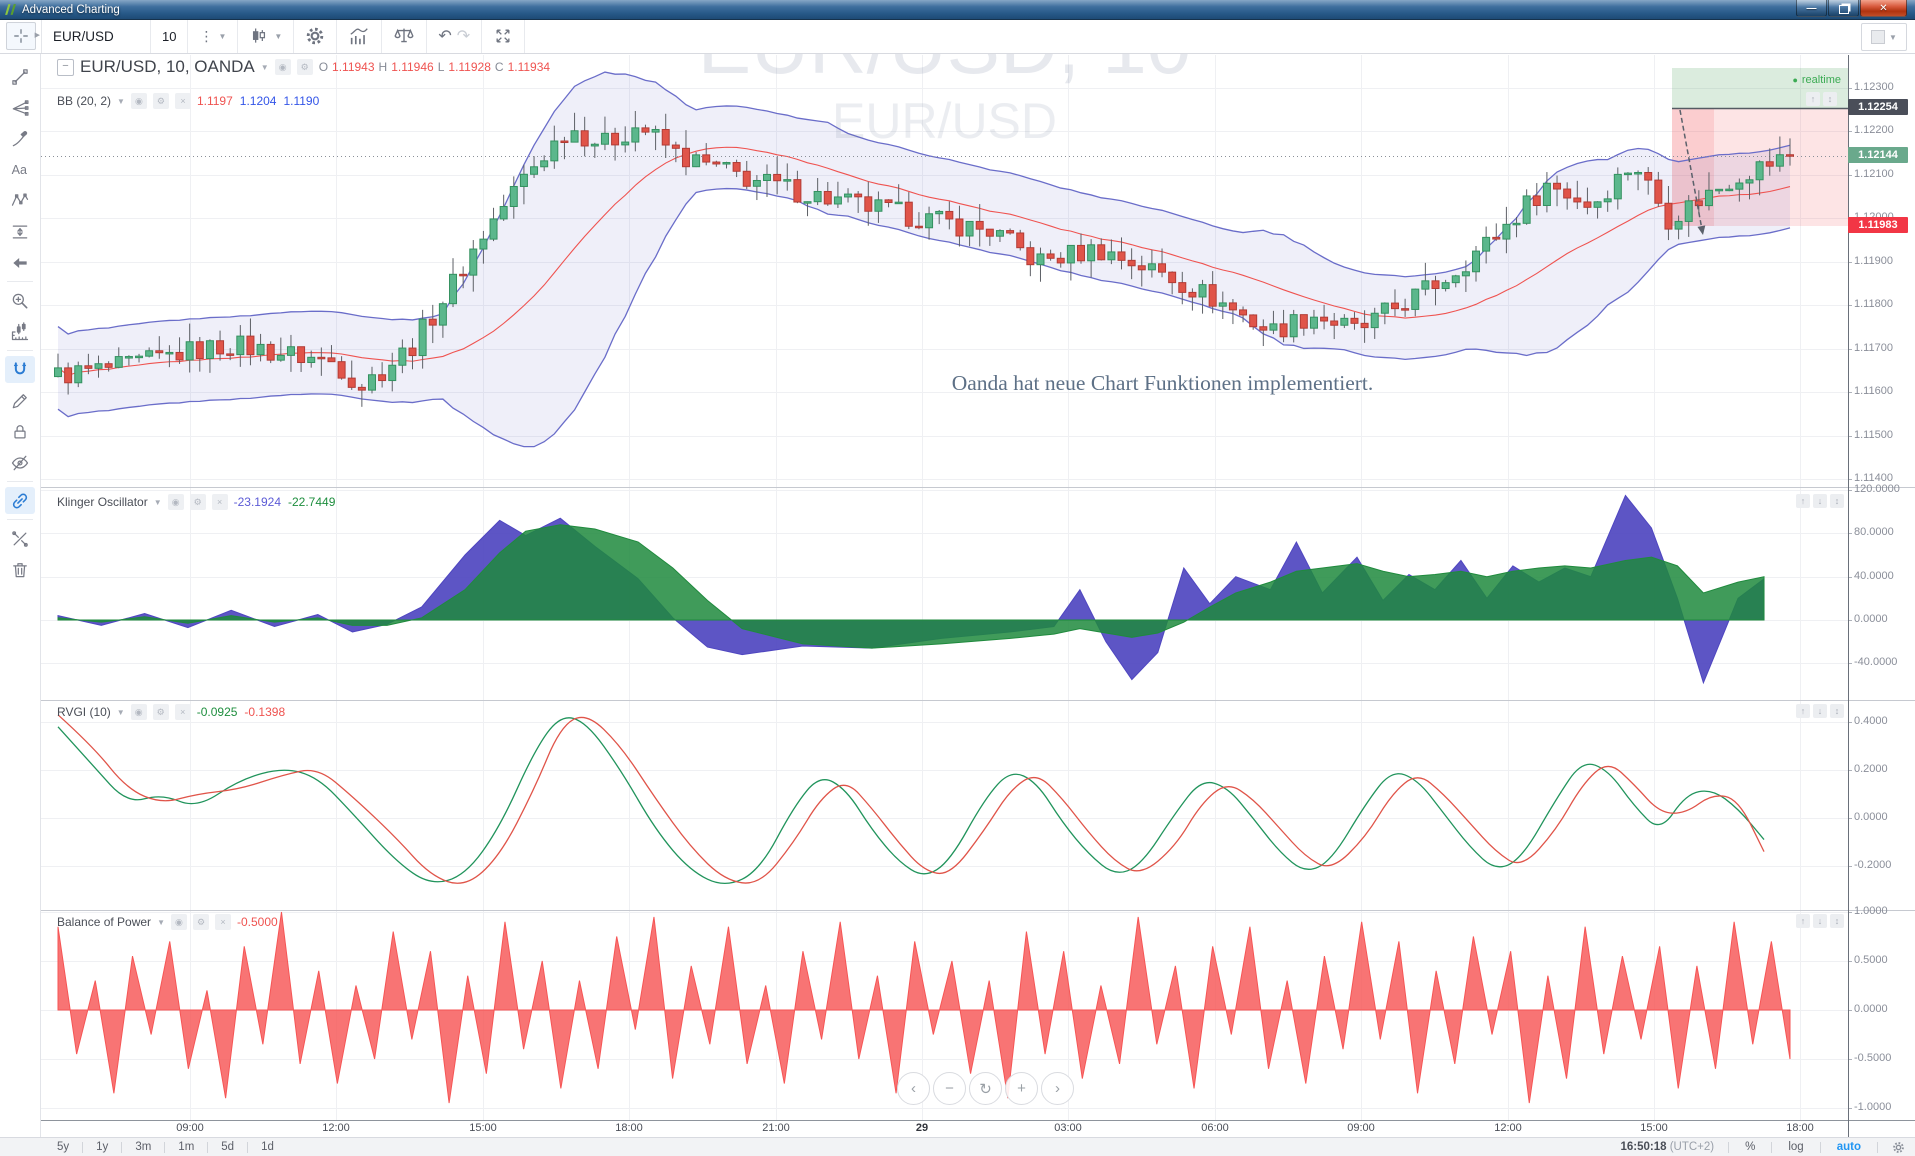 The width and height of the screenshot is (1915, 1156). I want to click on scroll-left-button: ‹, so click(913, 1088).